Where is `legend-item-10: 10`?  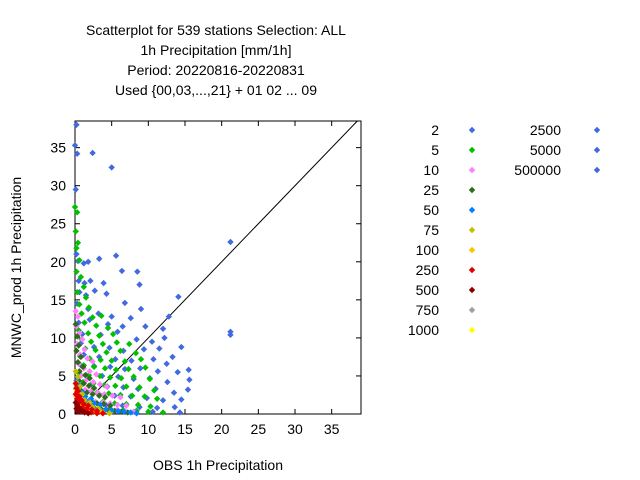 legend-item-10: 10 is located at coordinates (449, 170).